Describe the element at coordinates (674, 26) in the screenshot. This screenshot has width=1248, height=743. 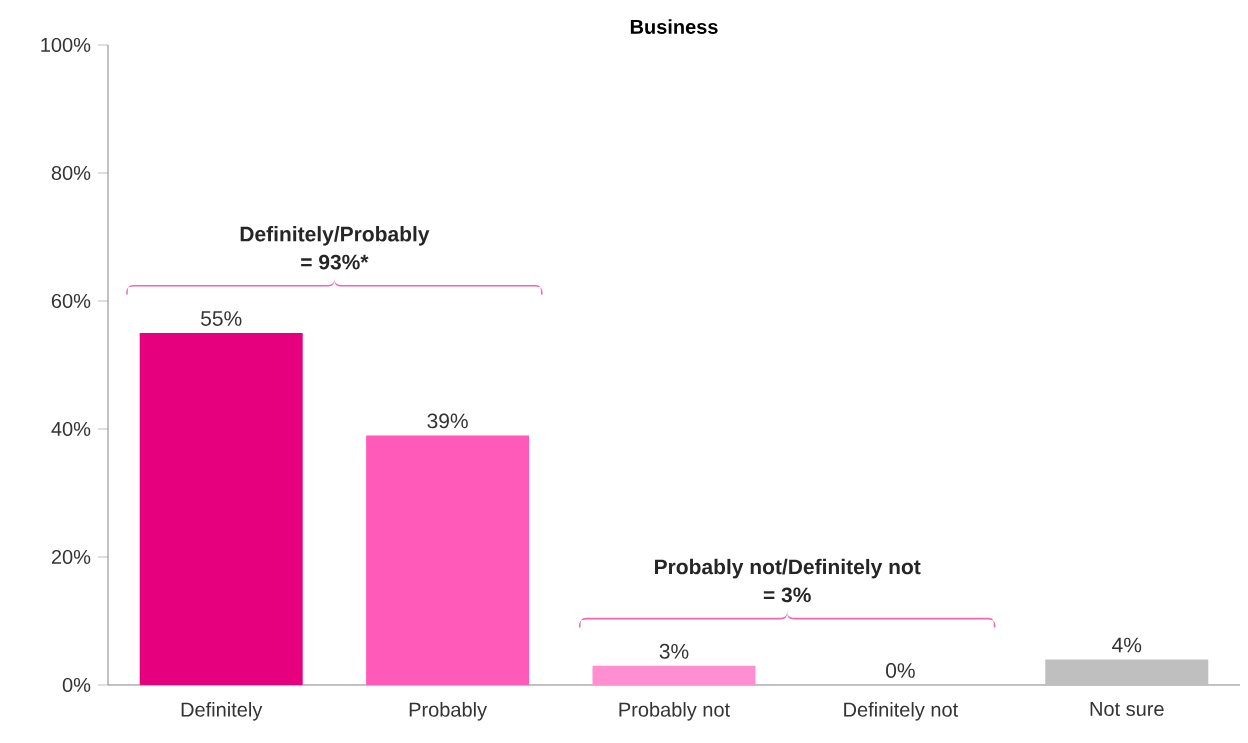
I see `chart-title: Business` at that location.